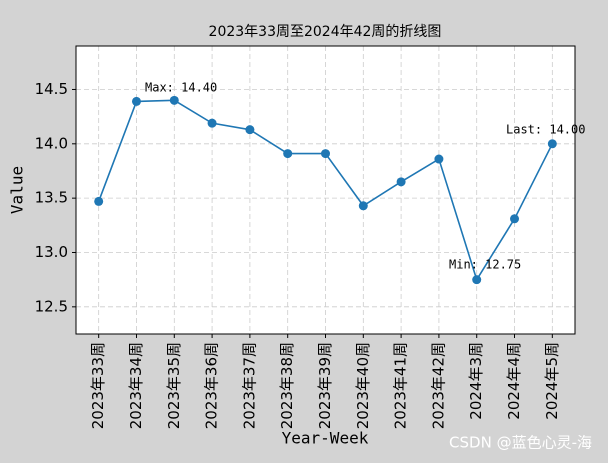  What do you see at coordinates (136, 385) in the screenshot?
I see `x-tick-label: 2023年34周` at bounding box center [136, 385].